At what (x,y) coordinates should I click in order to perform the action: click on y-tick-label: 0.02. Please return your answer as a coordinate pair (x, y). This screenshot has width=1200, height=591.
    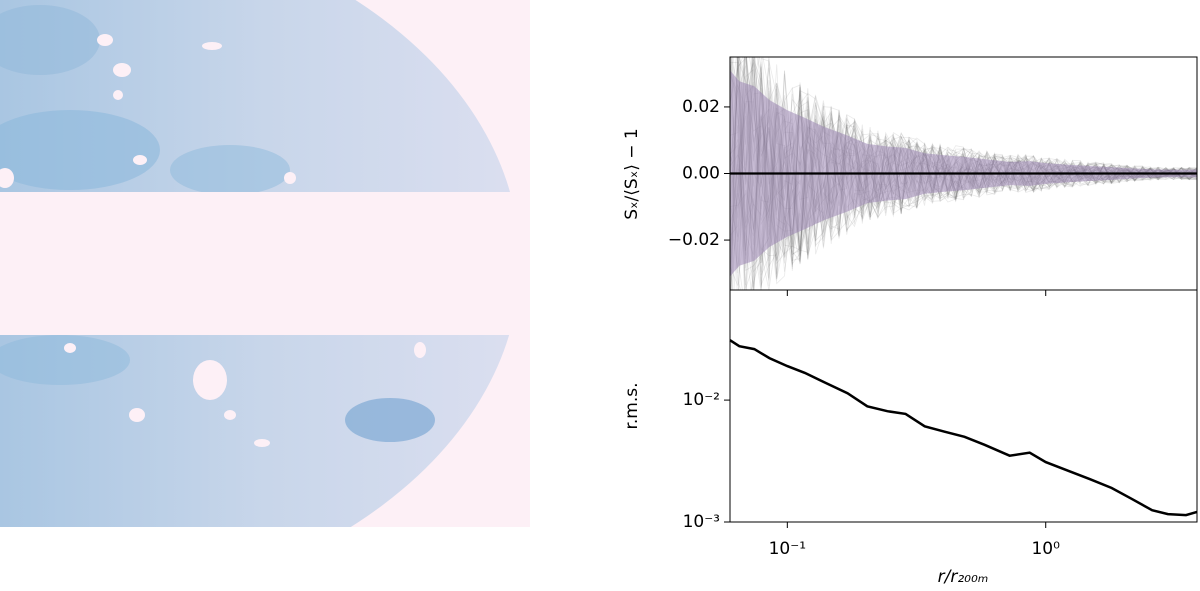
    Looking at the image, I should click on (701, 107).